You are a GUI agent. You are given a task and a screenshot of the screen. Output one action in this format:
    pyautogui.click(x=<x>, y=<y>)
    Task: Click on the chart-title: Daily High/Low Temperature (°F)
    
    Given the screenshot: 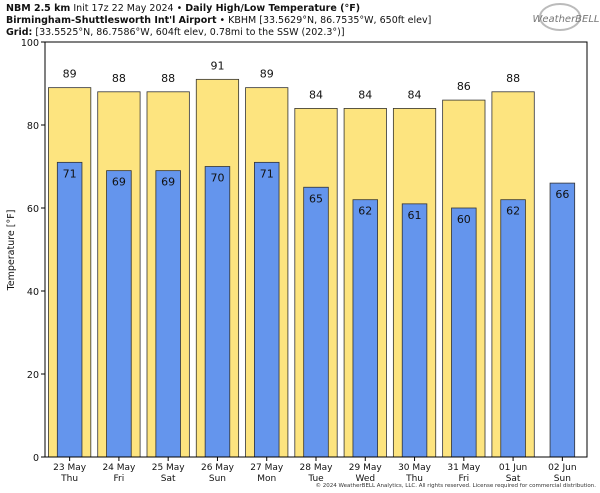 What is the action you would take?
    pyautogui.click(x=272, y=8)
    